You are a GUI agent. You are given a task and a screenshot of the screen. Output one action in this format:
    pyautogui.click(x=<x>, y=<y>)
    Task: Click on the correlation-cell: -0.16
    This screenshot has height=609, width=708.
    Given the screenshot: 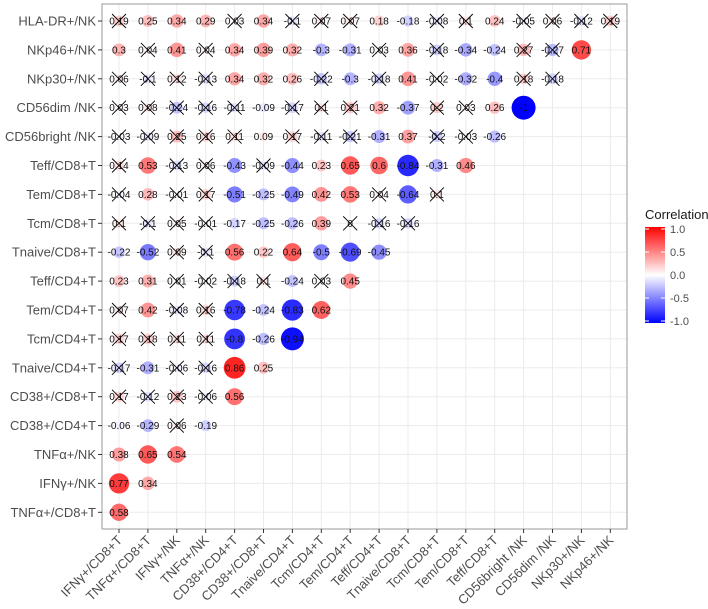 What is the action you would take?
    pyautogui.click(x=379, y=223)
    